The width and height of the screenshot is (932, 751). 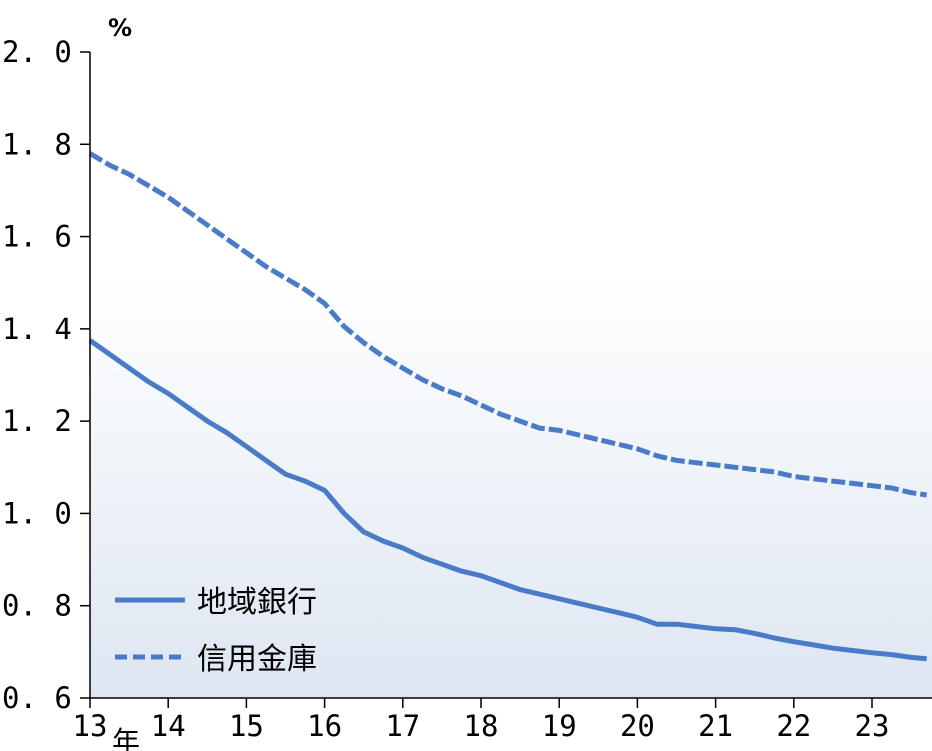 I want to click on y-tick-label: 1. 0, so click(x=37, y=513).